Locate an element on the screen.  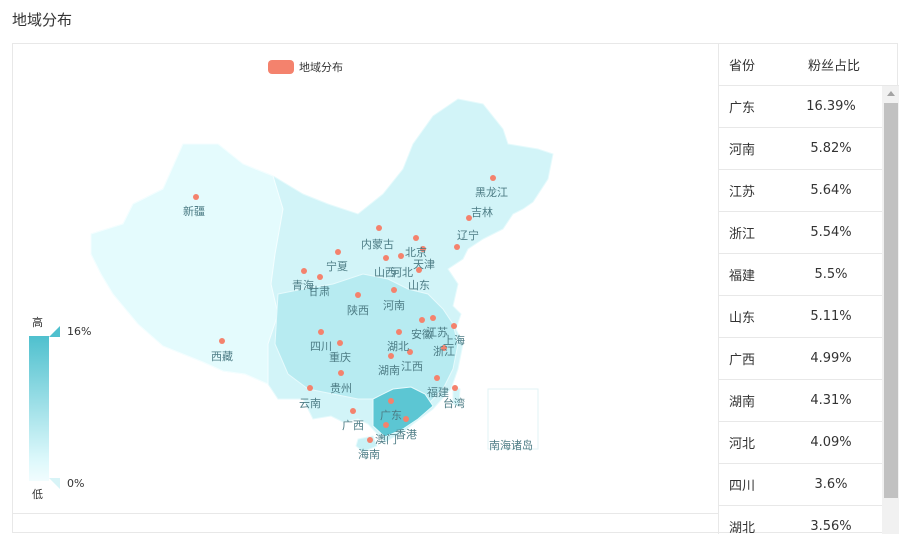
province-label: 江苏 is located at coordinates (437, 332).